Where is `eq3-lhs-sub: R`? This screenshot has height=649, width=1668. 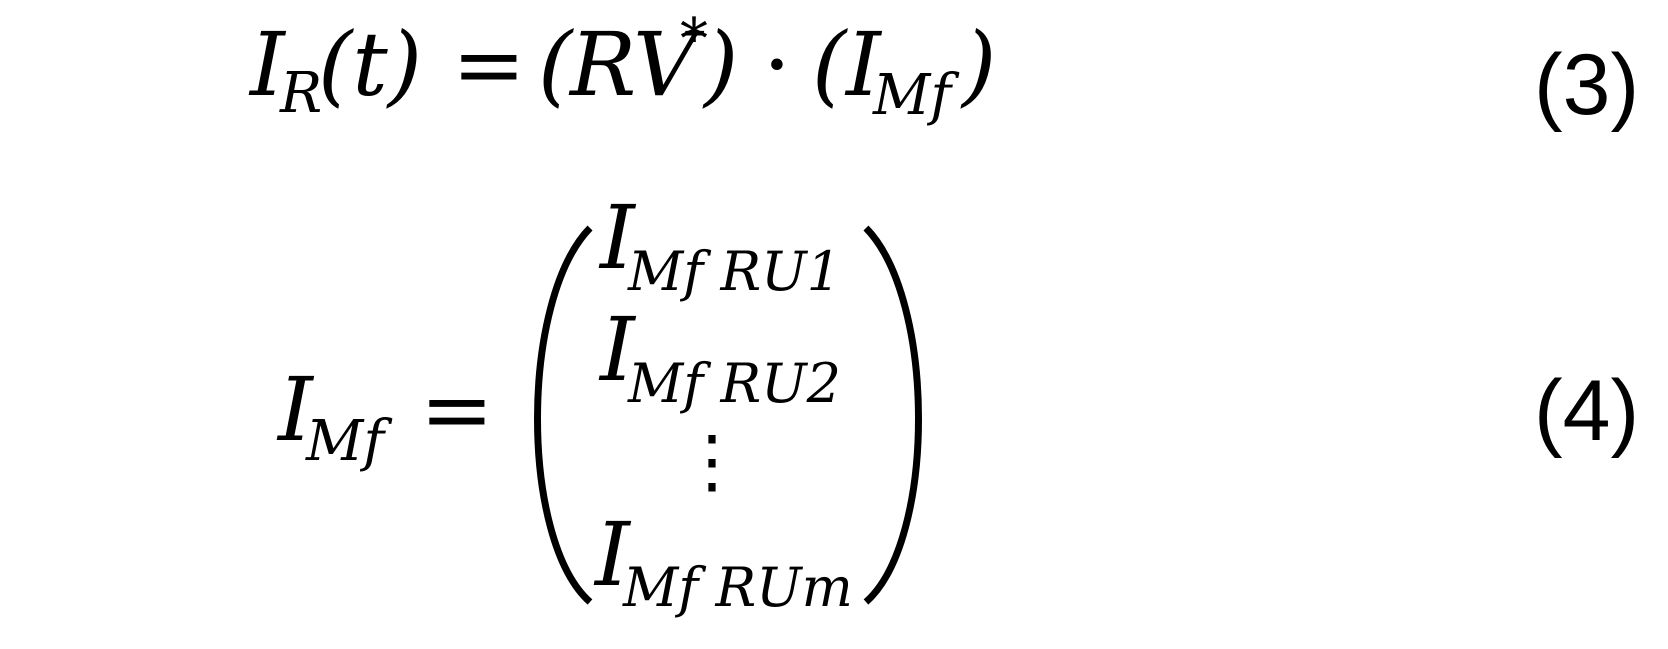 eq3-lhs-sub: R is located at coordinates (300, 93).